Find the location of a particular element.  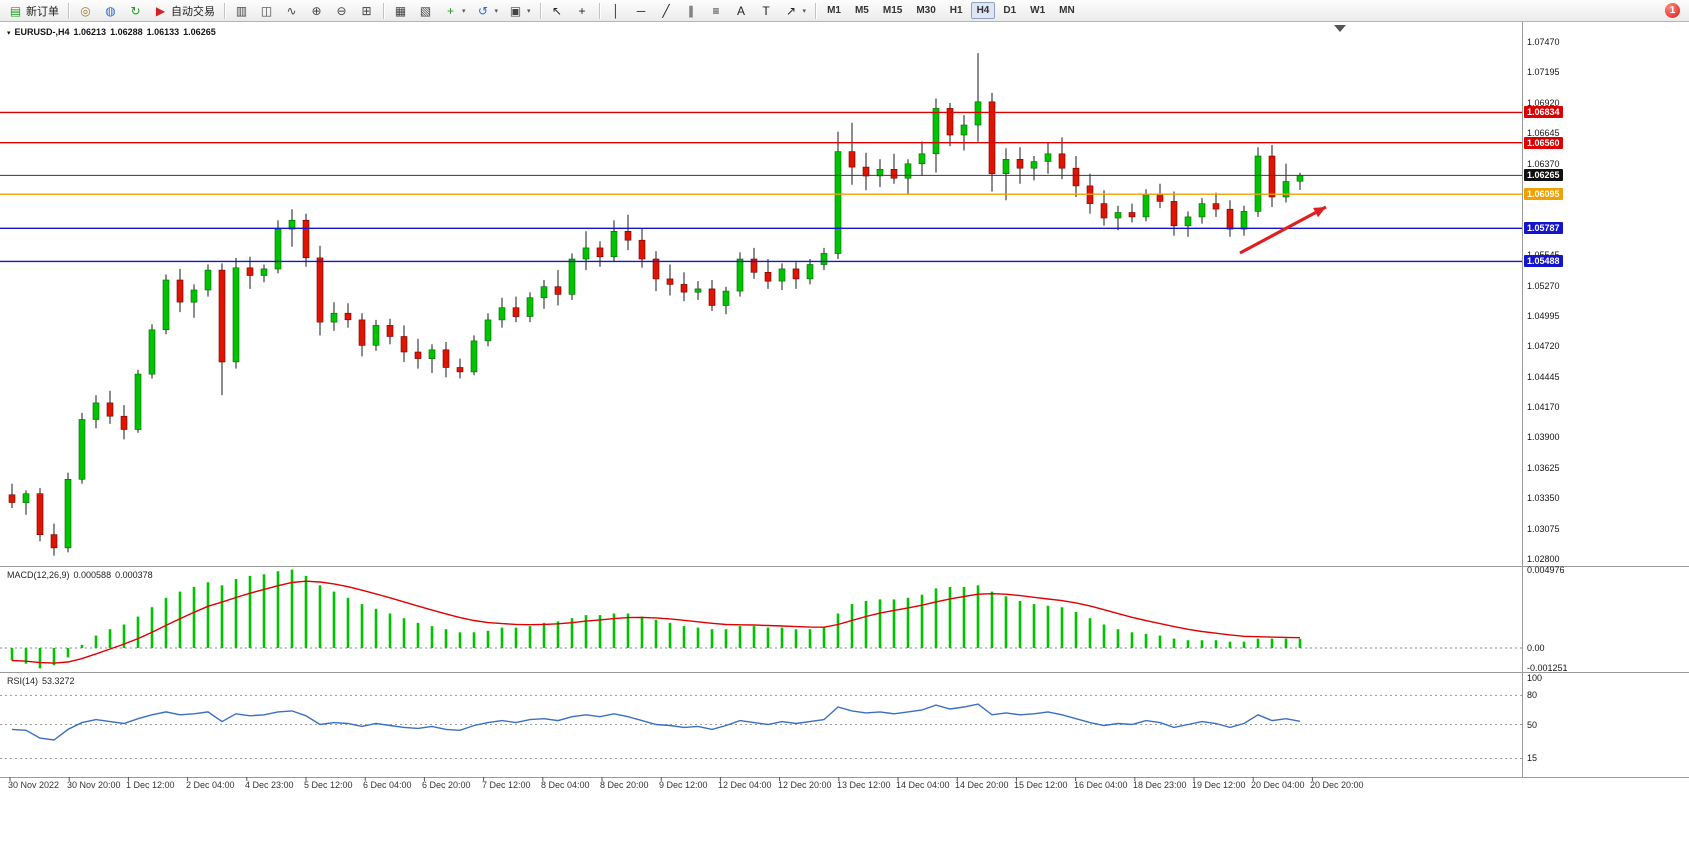

timeframe-w1-button: W1 is located at coordinates (1037, 10).